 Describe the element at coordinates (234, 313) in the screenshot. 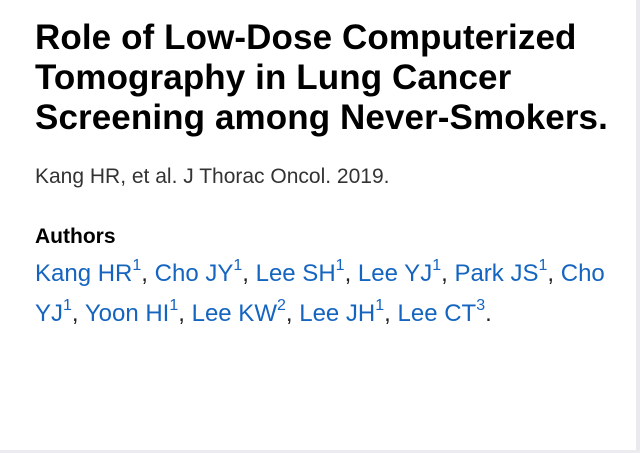

I see `author-name: Lee KW` at that location.